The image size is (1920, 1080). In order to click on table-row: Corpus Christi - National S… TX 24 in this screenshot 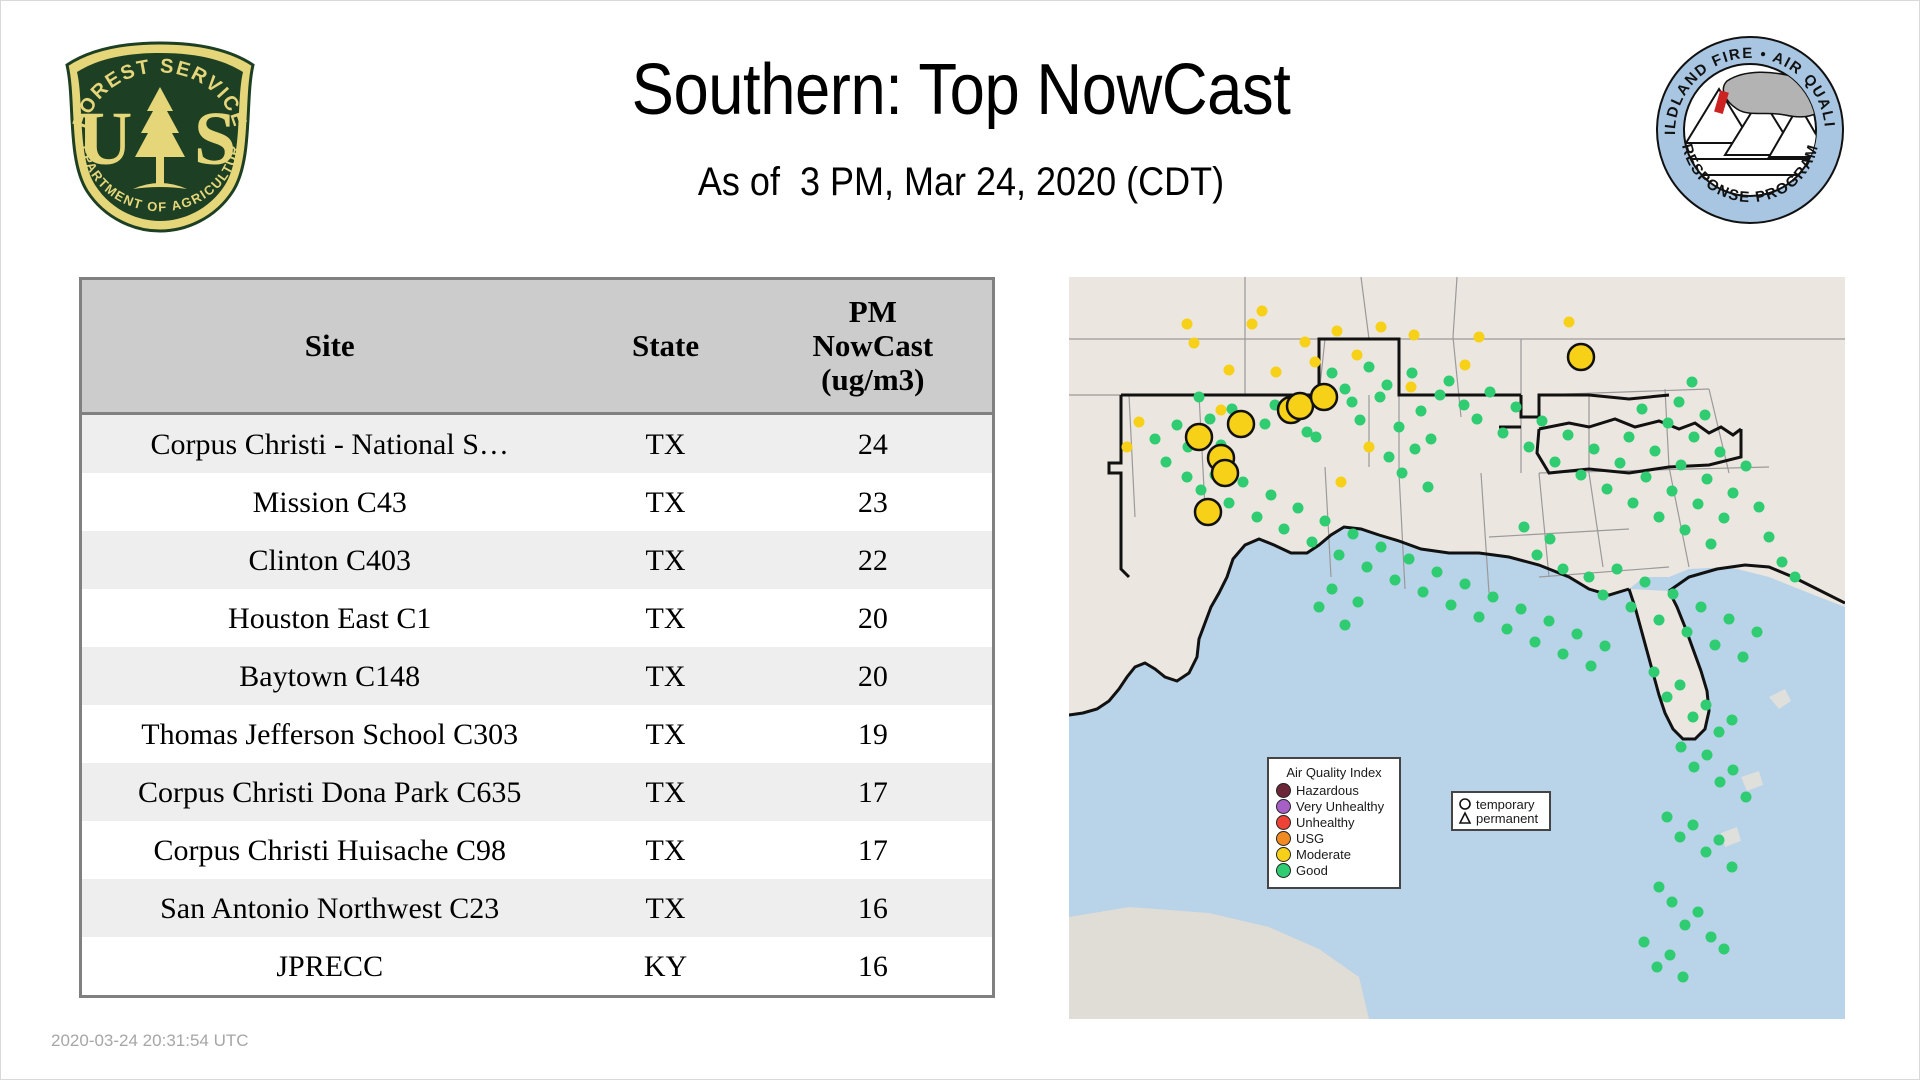, I will do `click(537, 443)`.